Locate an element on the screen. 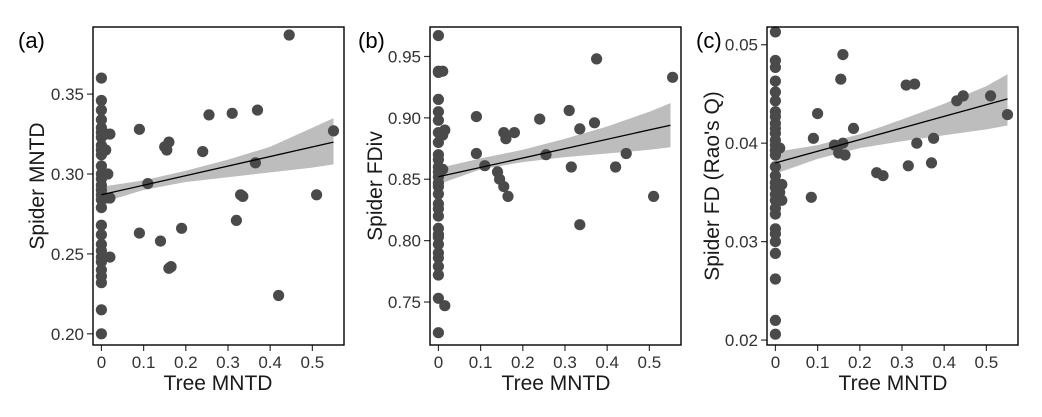 The width and height of the screenshot is (1042, 417). confidence-band-c is located at coordinates (891, 124).